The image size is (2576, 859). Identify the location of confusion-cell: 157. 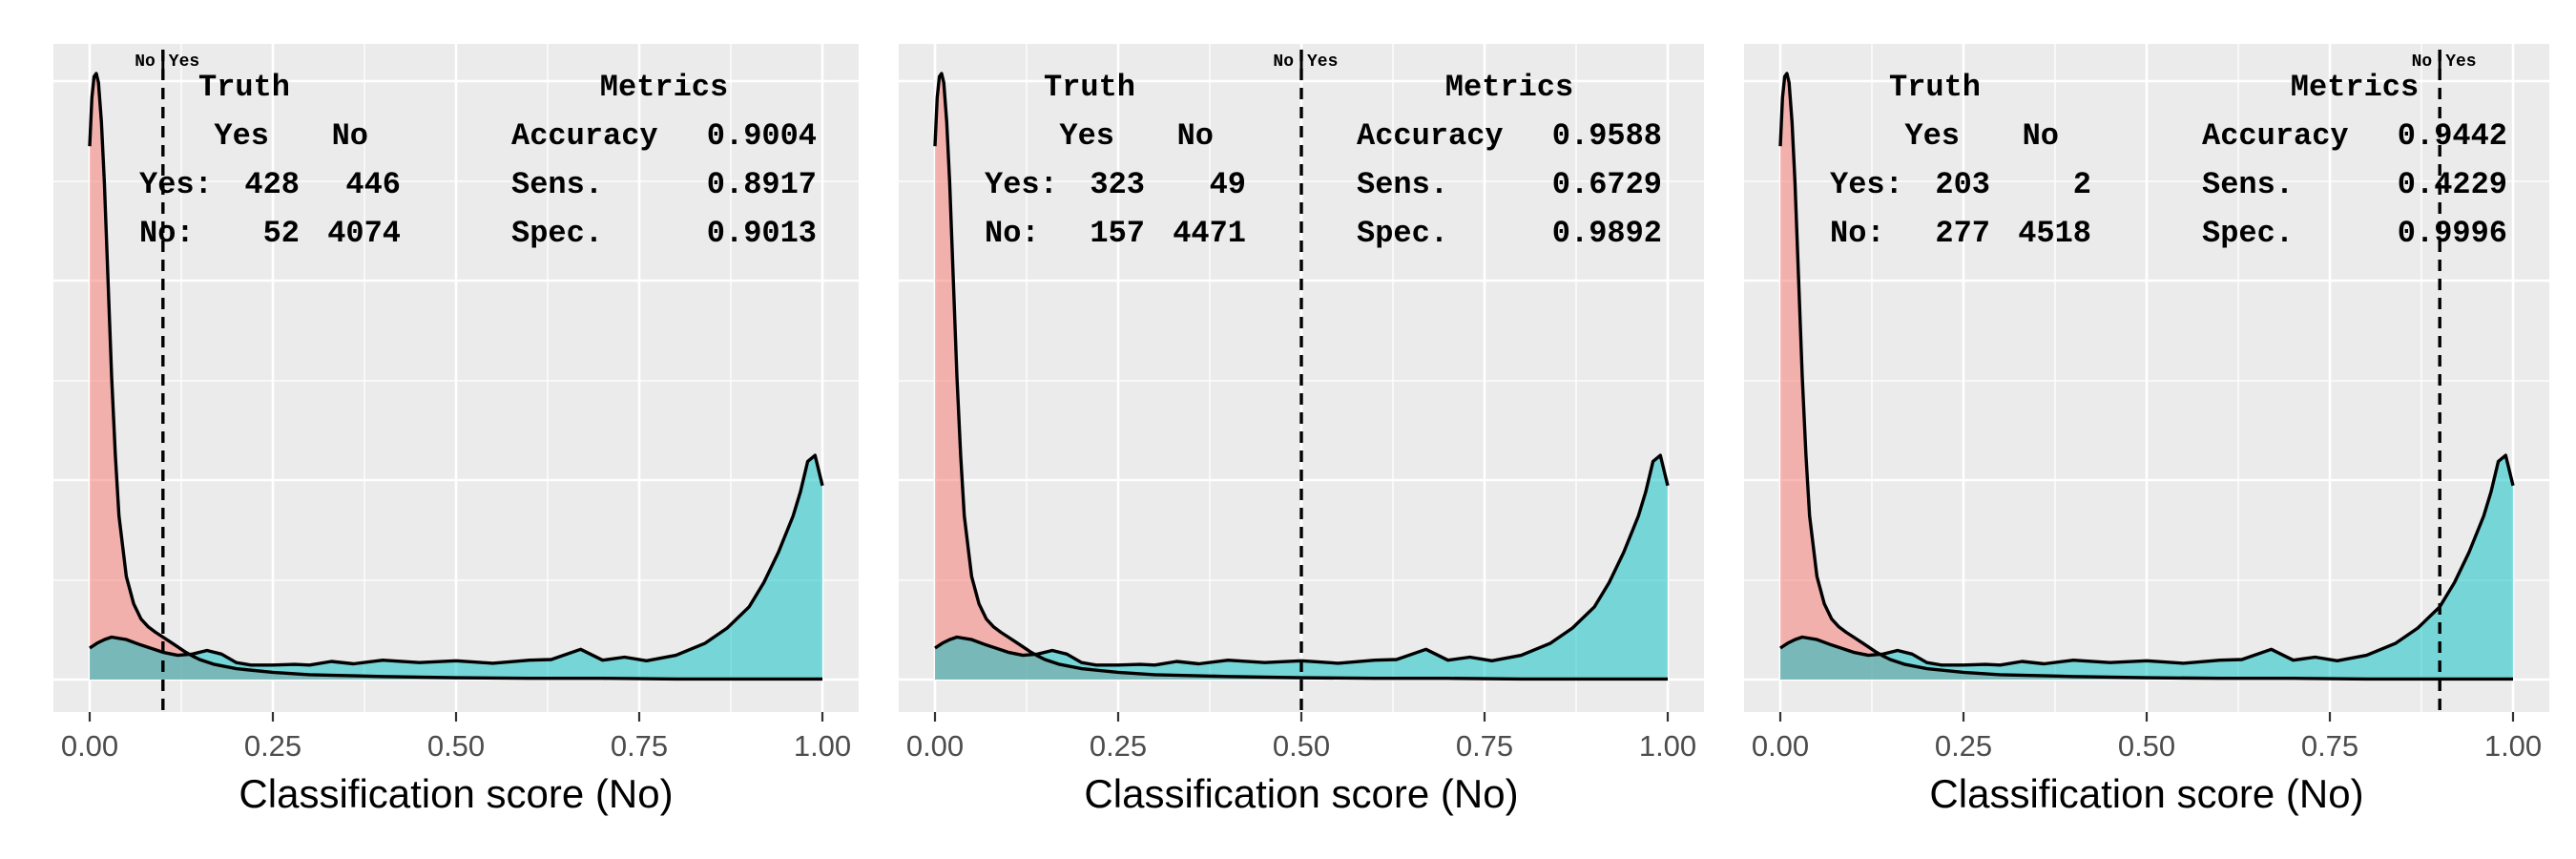
(1117, 233).